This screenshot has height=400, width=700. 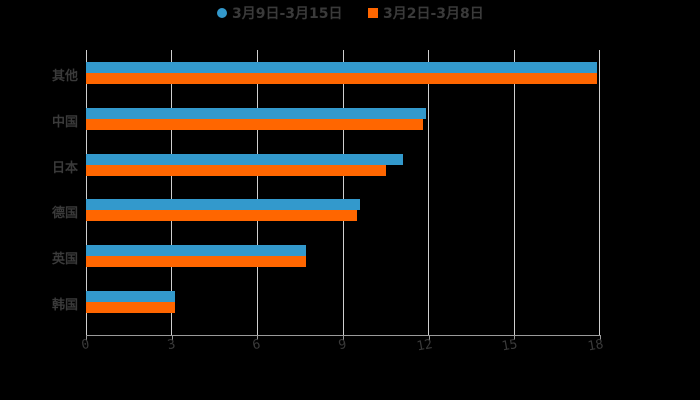 I want to click on x-tick-label: 15, so click(x=509, y=346).